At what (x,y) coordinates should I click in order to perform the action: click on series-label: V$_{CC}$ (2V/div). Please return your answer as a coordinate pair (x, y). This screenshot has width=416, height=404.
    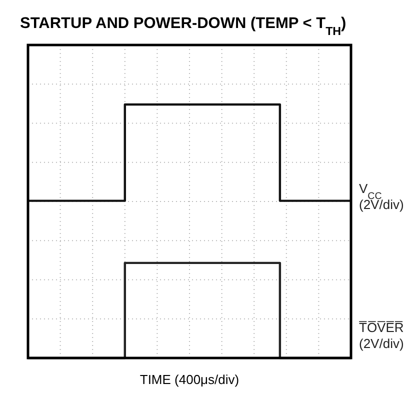
    Looking at the image, I should click on (381, 196).